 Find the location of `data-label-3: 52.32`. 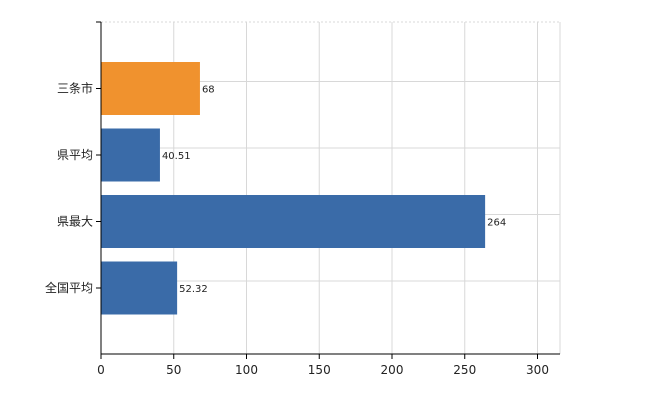

data-label-3: 52.32 is located at coordinates (193, 289).